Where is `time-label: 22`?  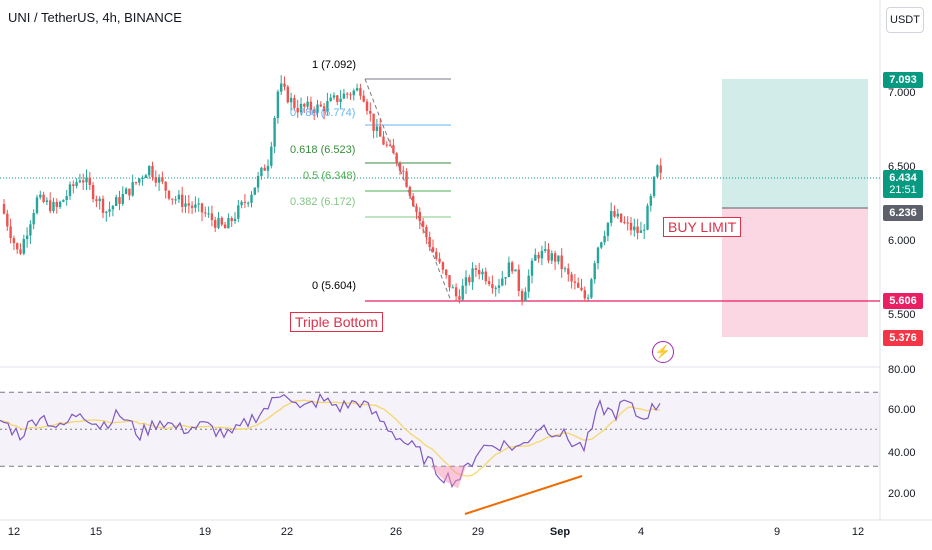 time-label: 22 is located at coordinates (287, 532).